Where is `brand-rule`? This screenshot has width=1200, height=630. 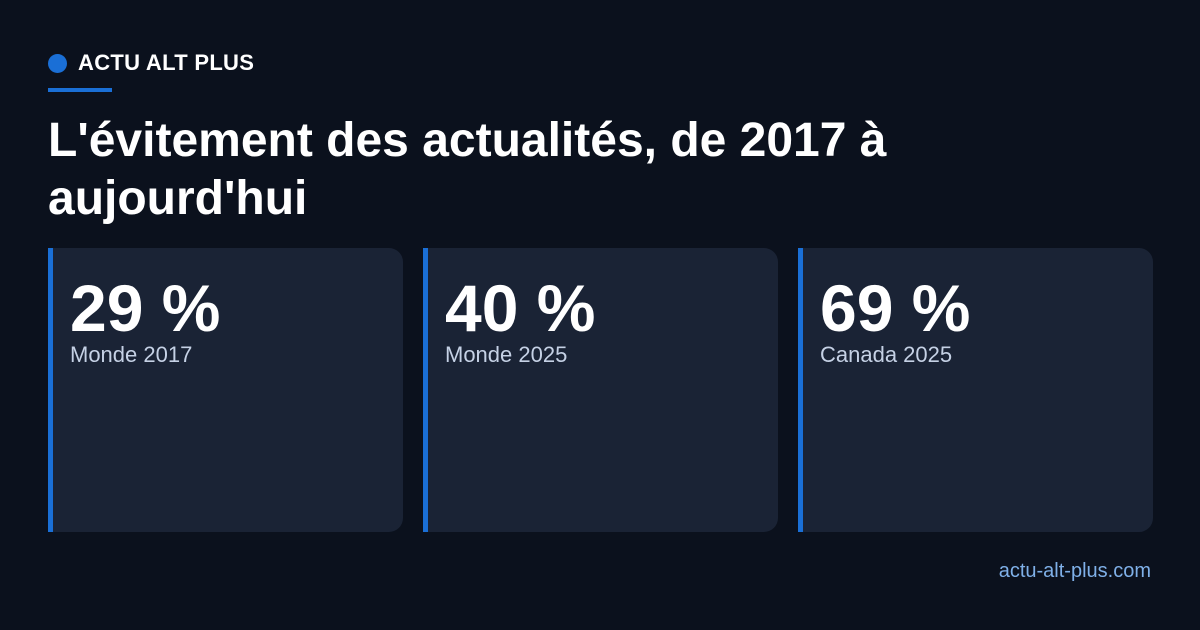 brand-rule is located at coordinates (80, 90).